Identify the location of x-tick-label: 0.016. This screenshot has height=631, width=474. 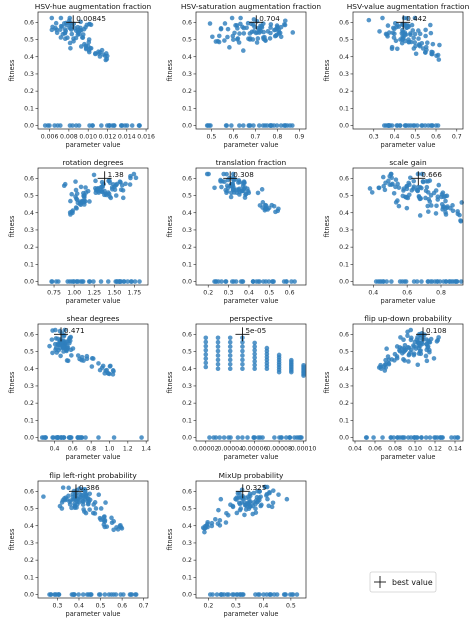
(146, 137).